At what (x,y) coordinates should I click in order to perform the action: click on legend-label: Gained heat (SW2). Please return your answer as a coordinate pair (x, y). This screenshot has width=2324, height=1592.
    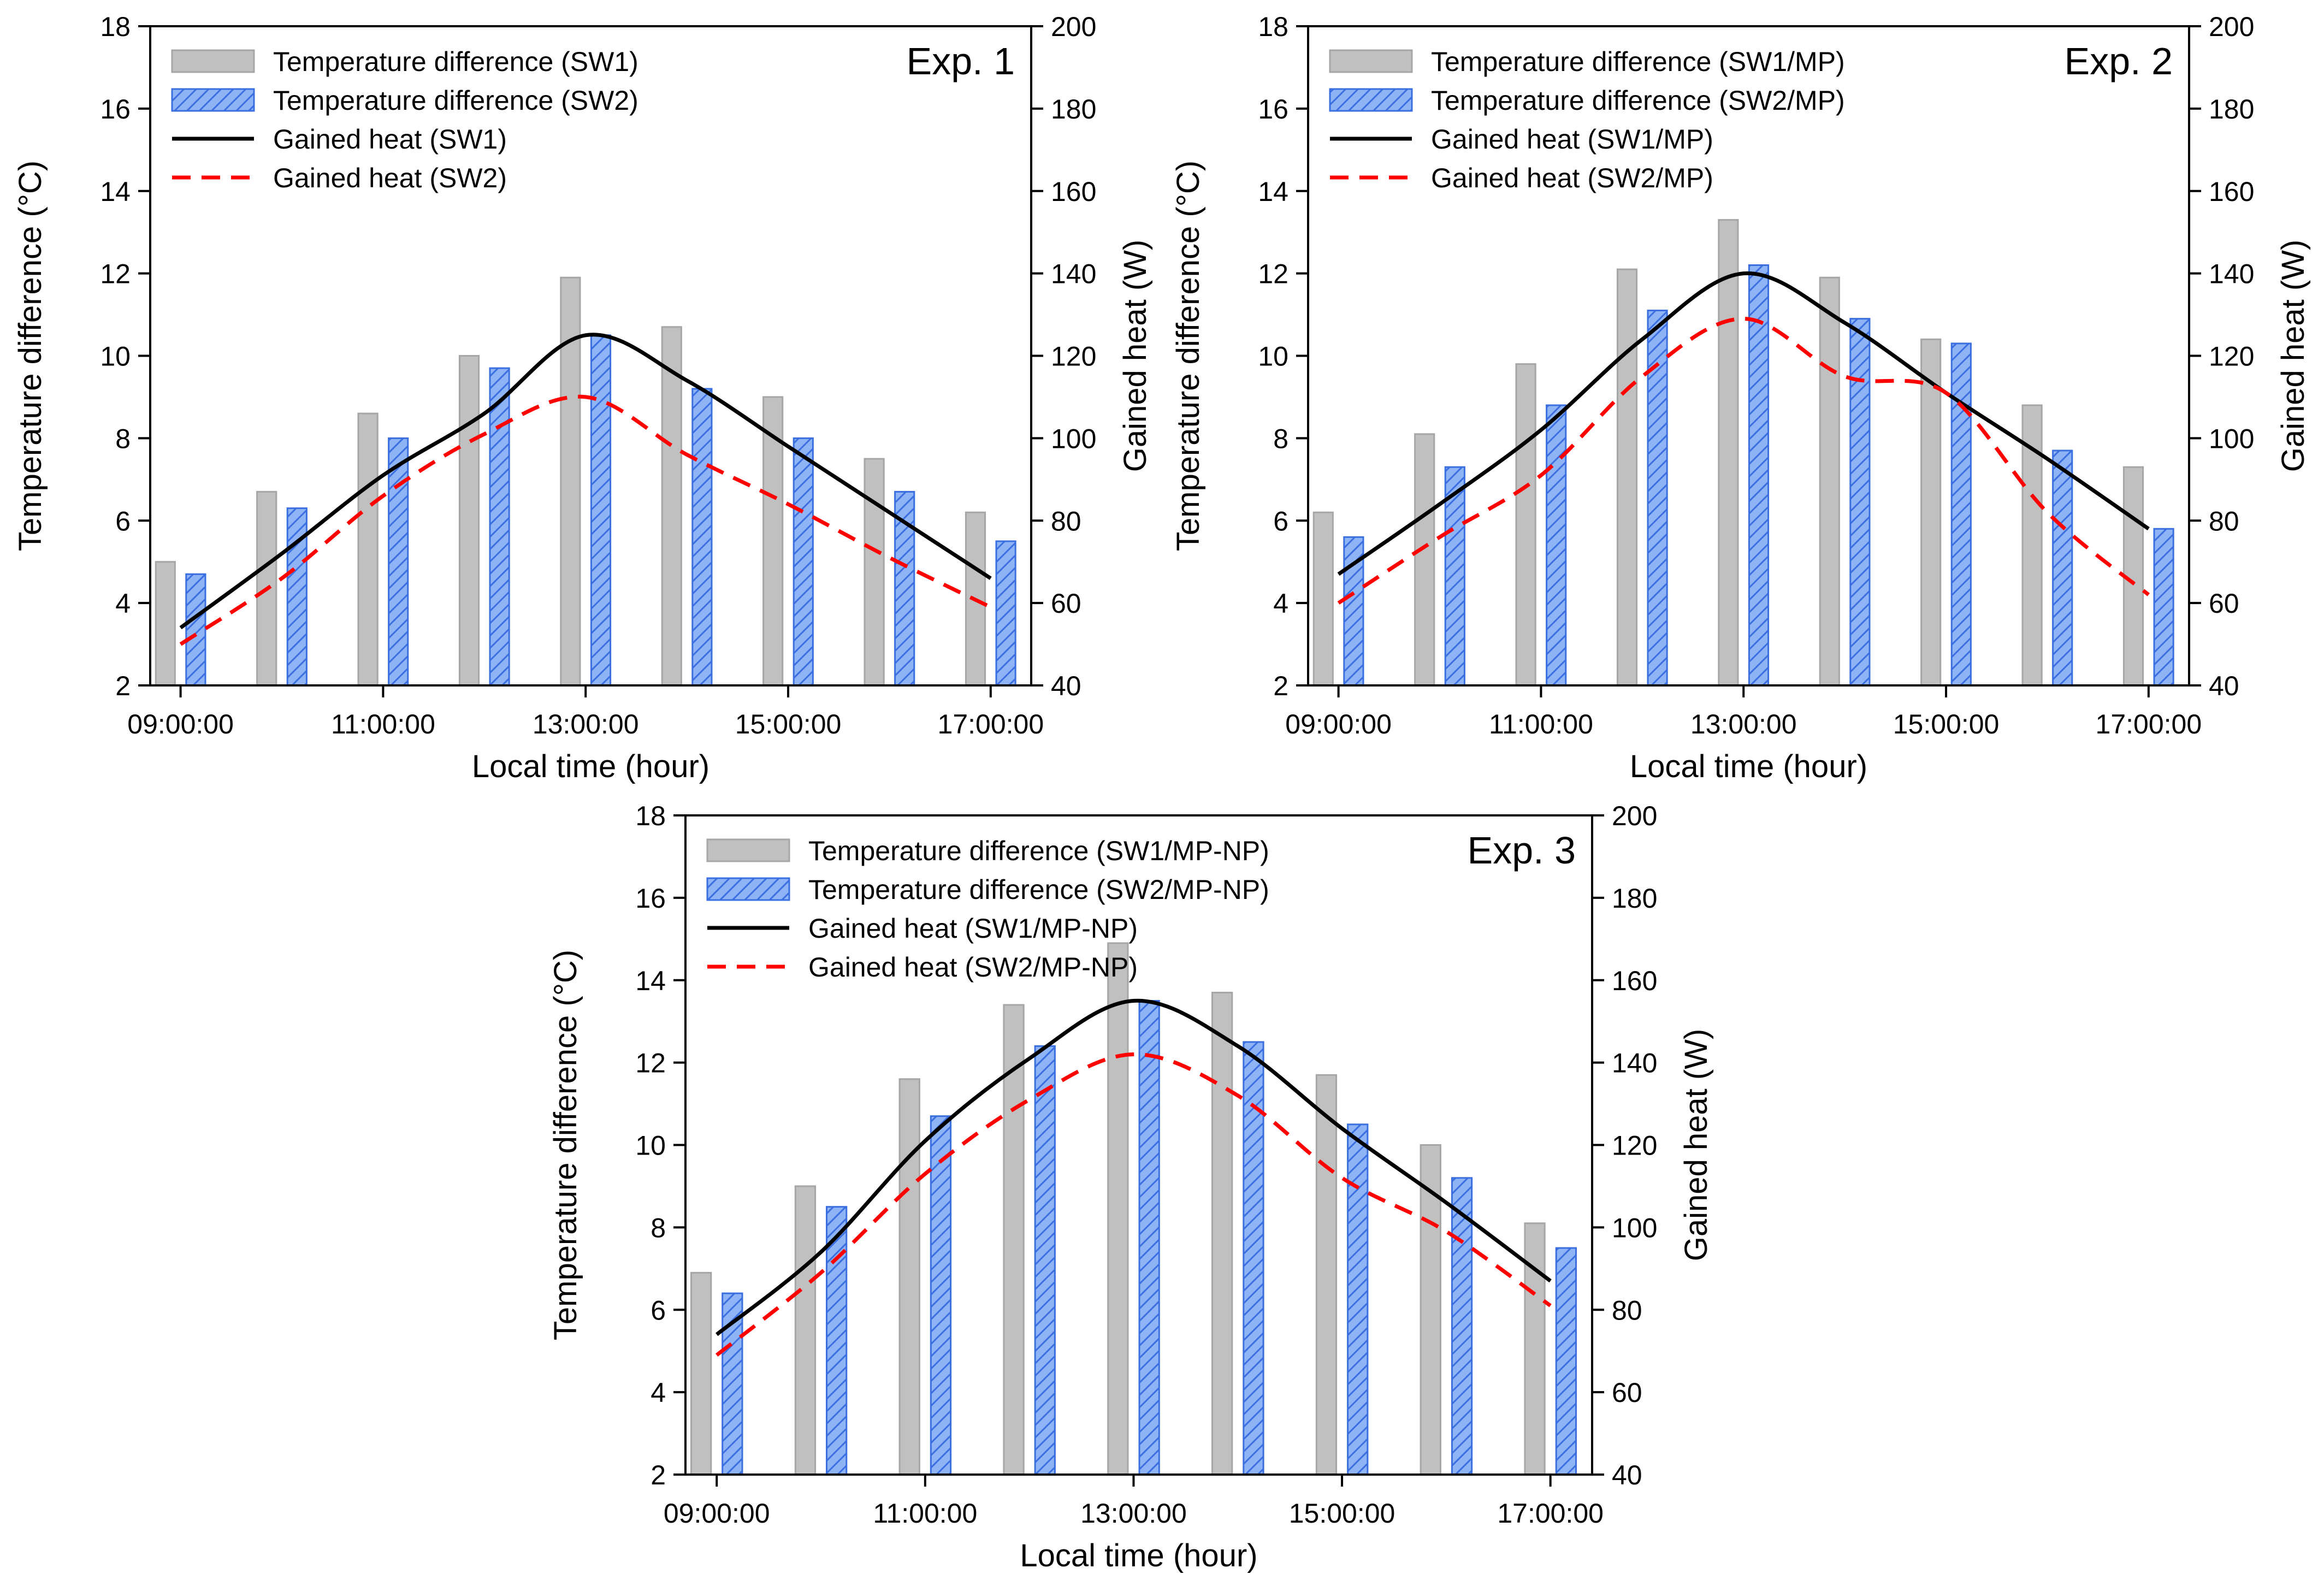
    Looking at the image, I should click on (390, 178).